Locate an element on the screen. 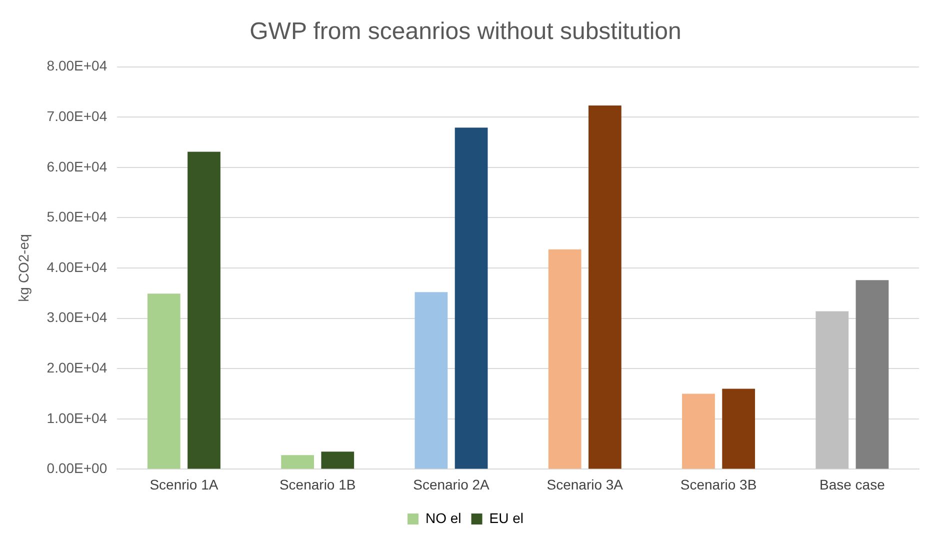  y-tick-label: 4.00E+04 is located at coordinates (77, 266).